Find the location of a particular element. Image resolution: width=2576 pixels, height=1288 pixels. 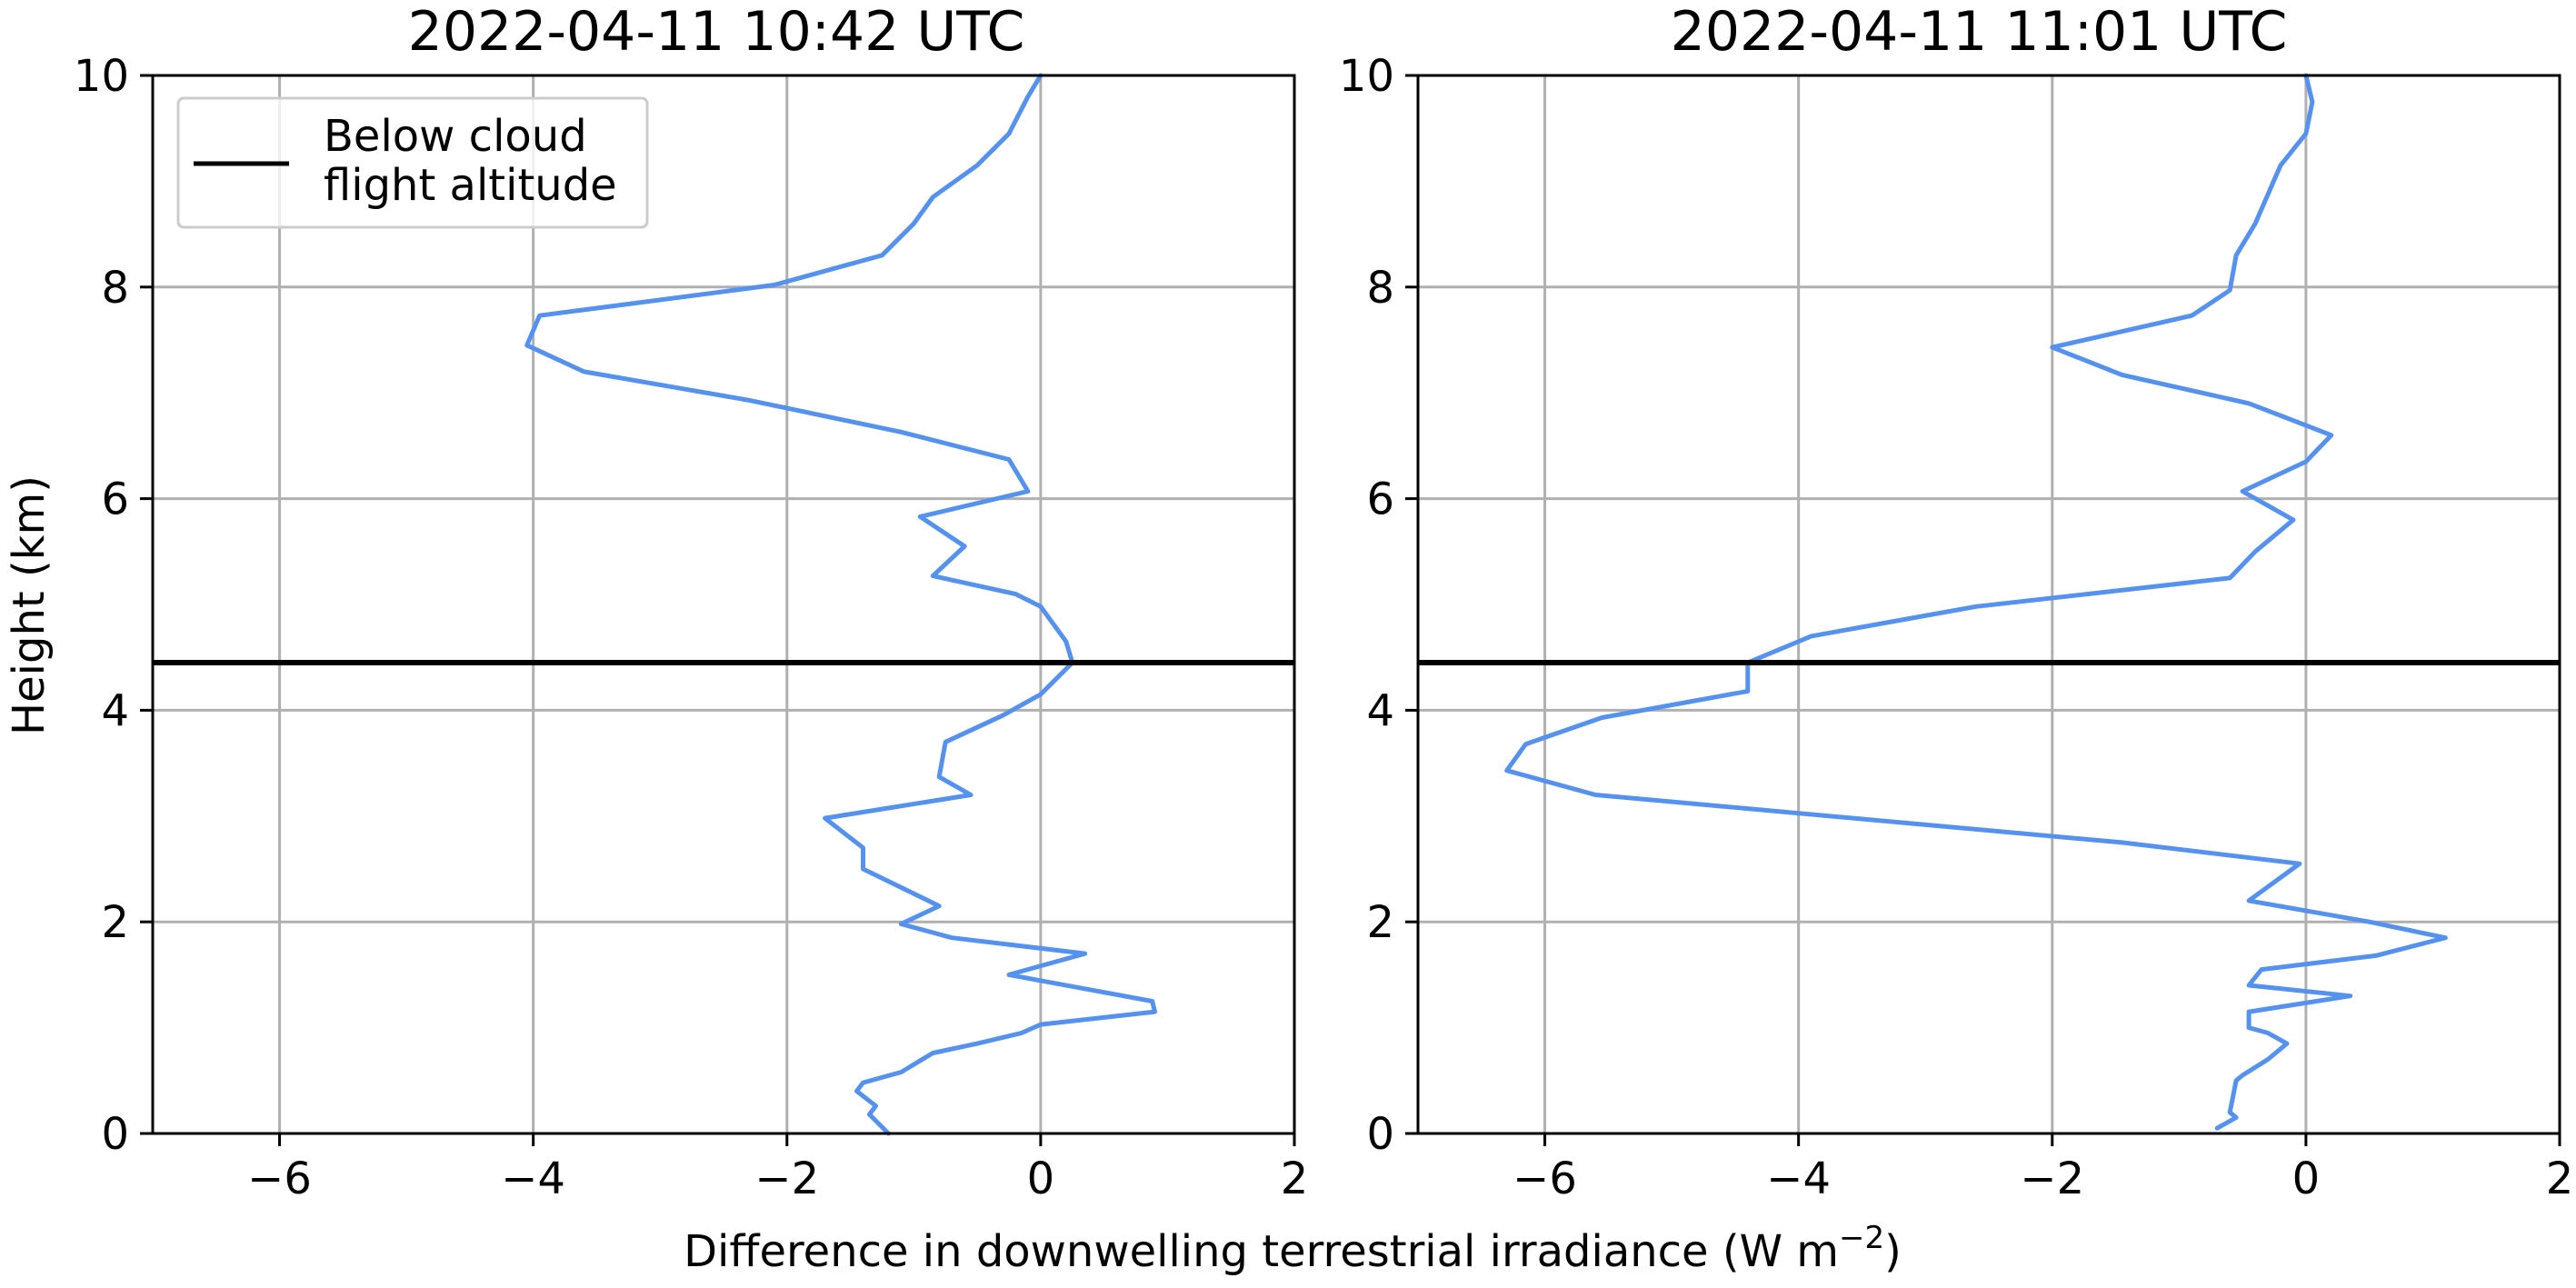

legend-label-line1: Below cloud is located at coordinates (455, 136).